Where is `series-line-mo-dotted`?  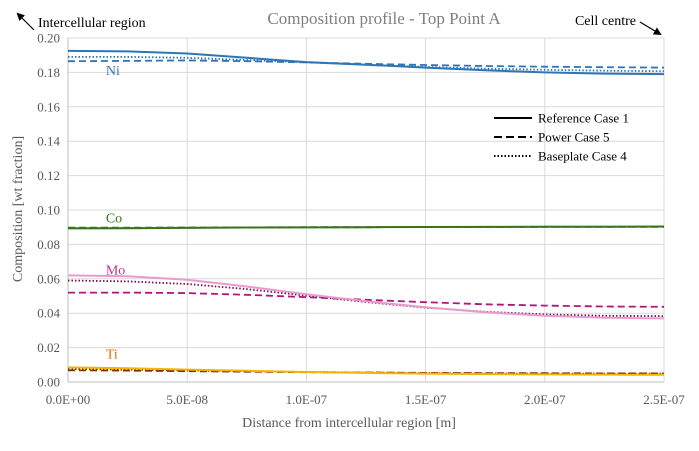
series-line-mo-dotted is located at coordinates (366, 298).